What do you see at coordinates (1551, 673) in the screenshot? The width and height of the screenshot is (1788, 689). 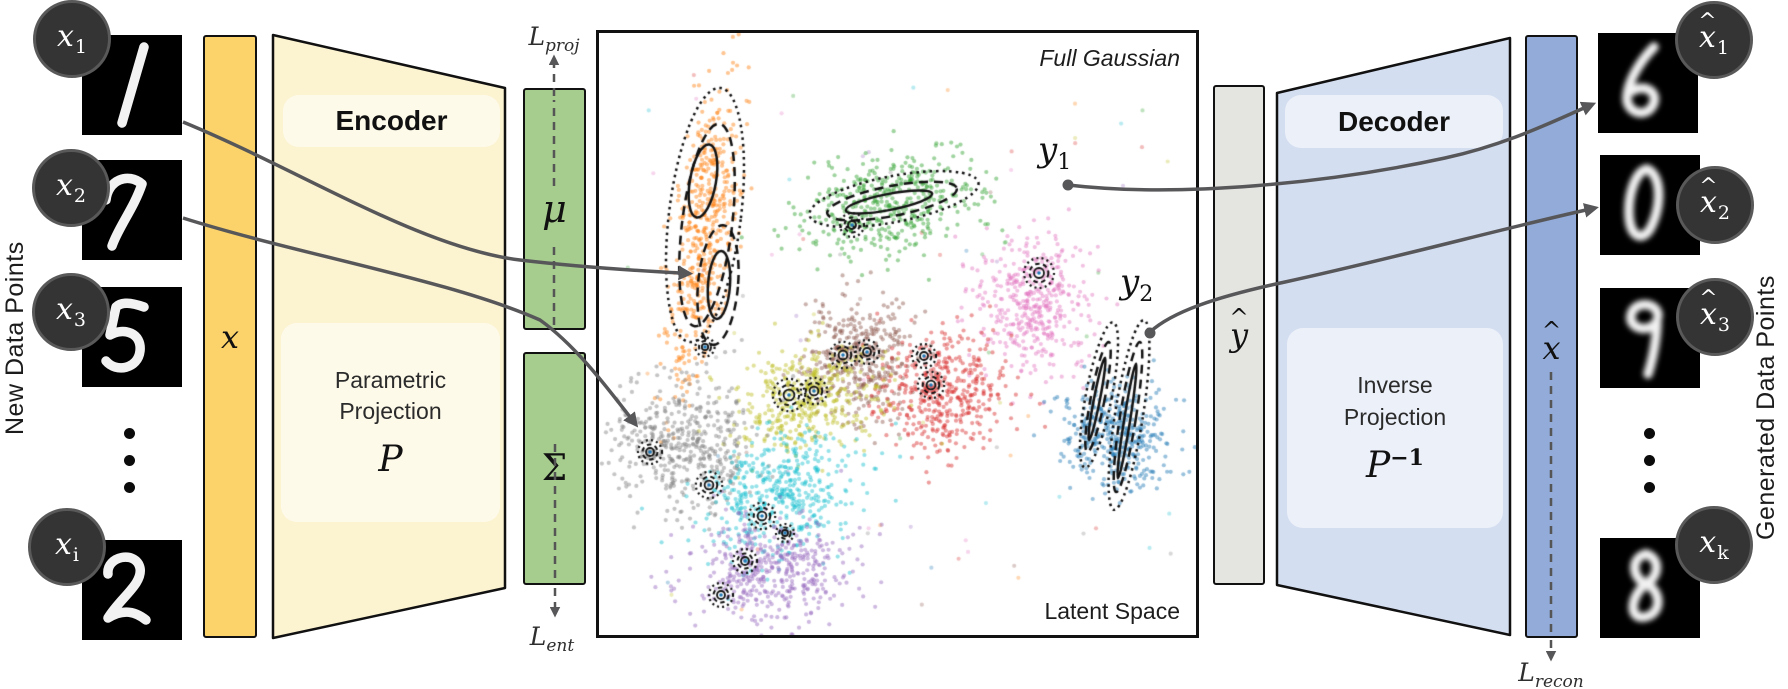 I see `reconstruction-loss-label: Lrecon` at bounding box center [1551, 673].